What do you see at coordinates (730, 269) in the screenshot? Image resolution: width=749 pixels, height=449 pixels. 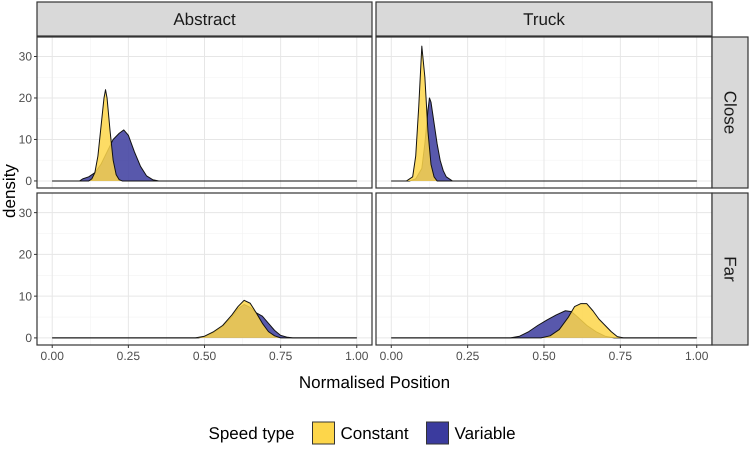 I see `y2-axis-title: Far` at bounding box center [730, 269].